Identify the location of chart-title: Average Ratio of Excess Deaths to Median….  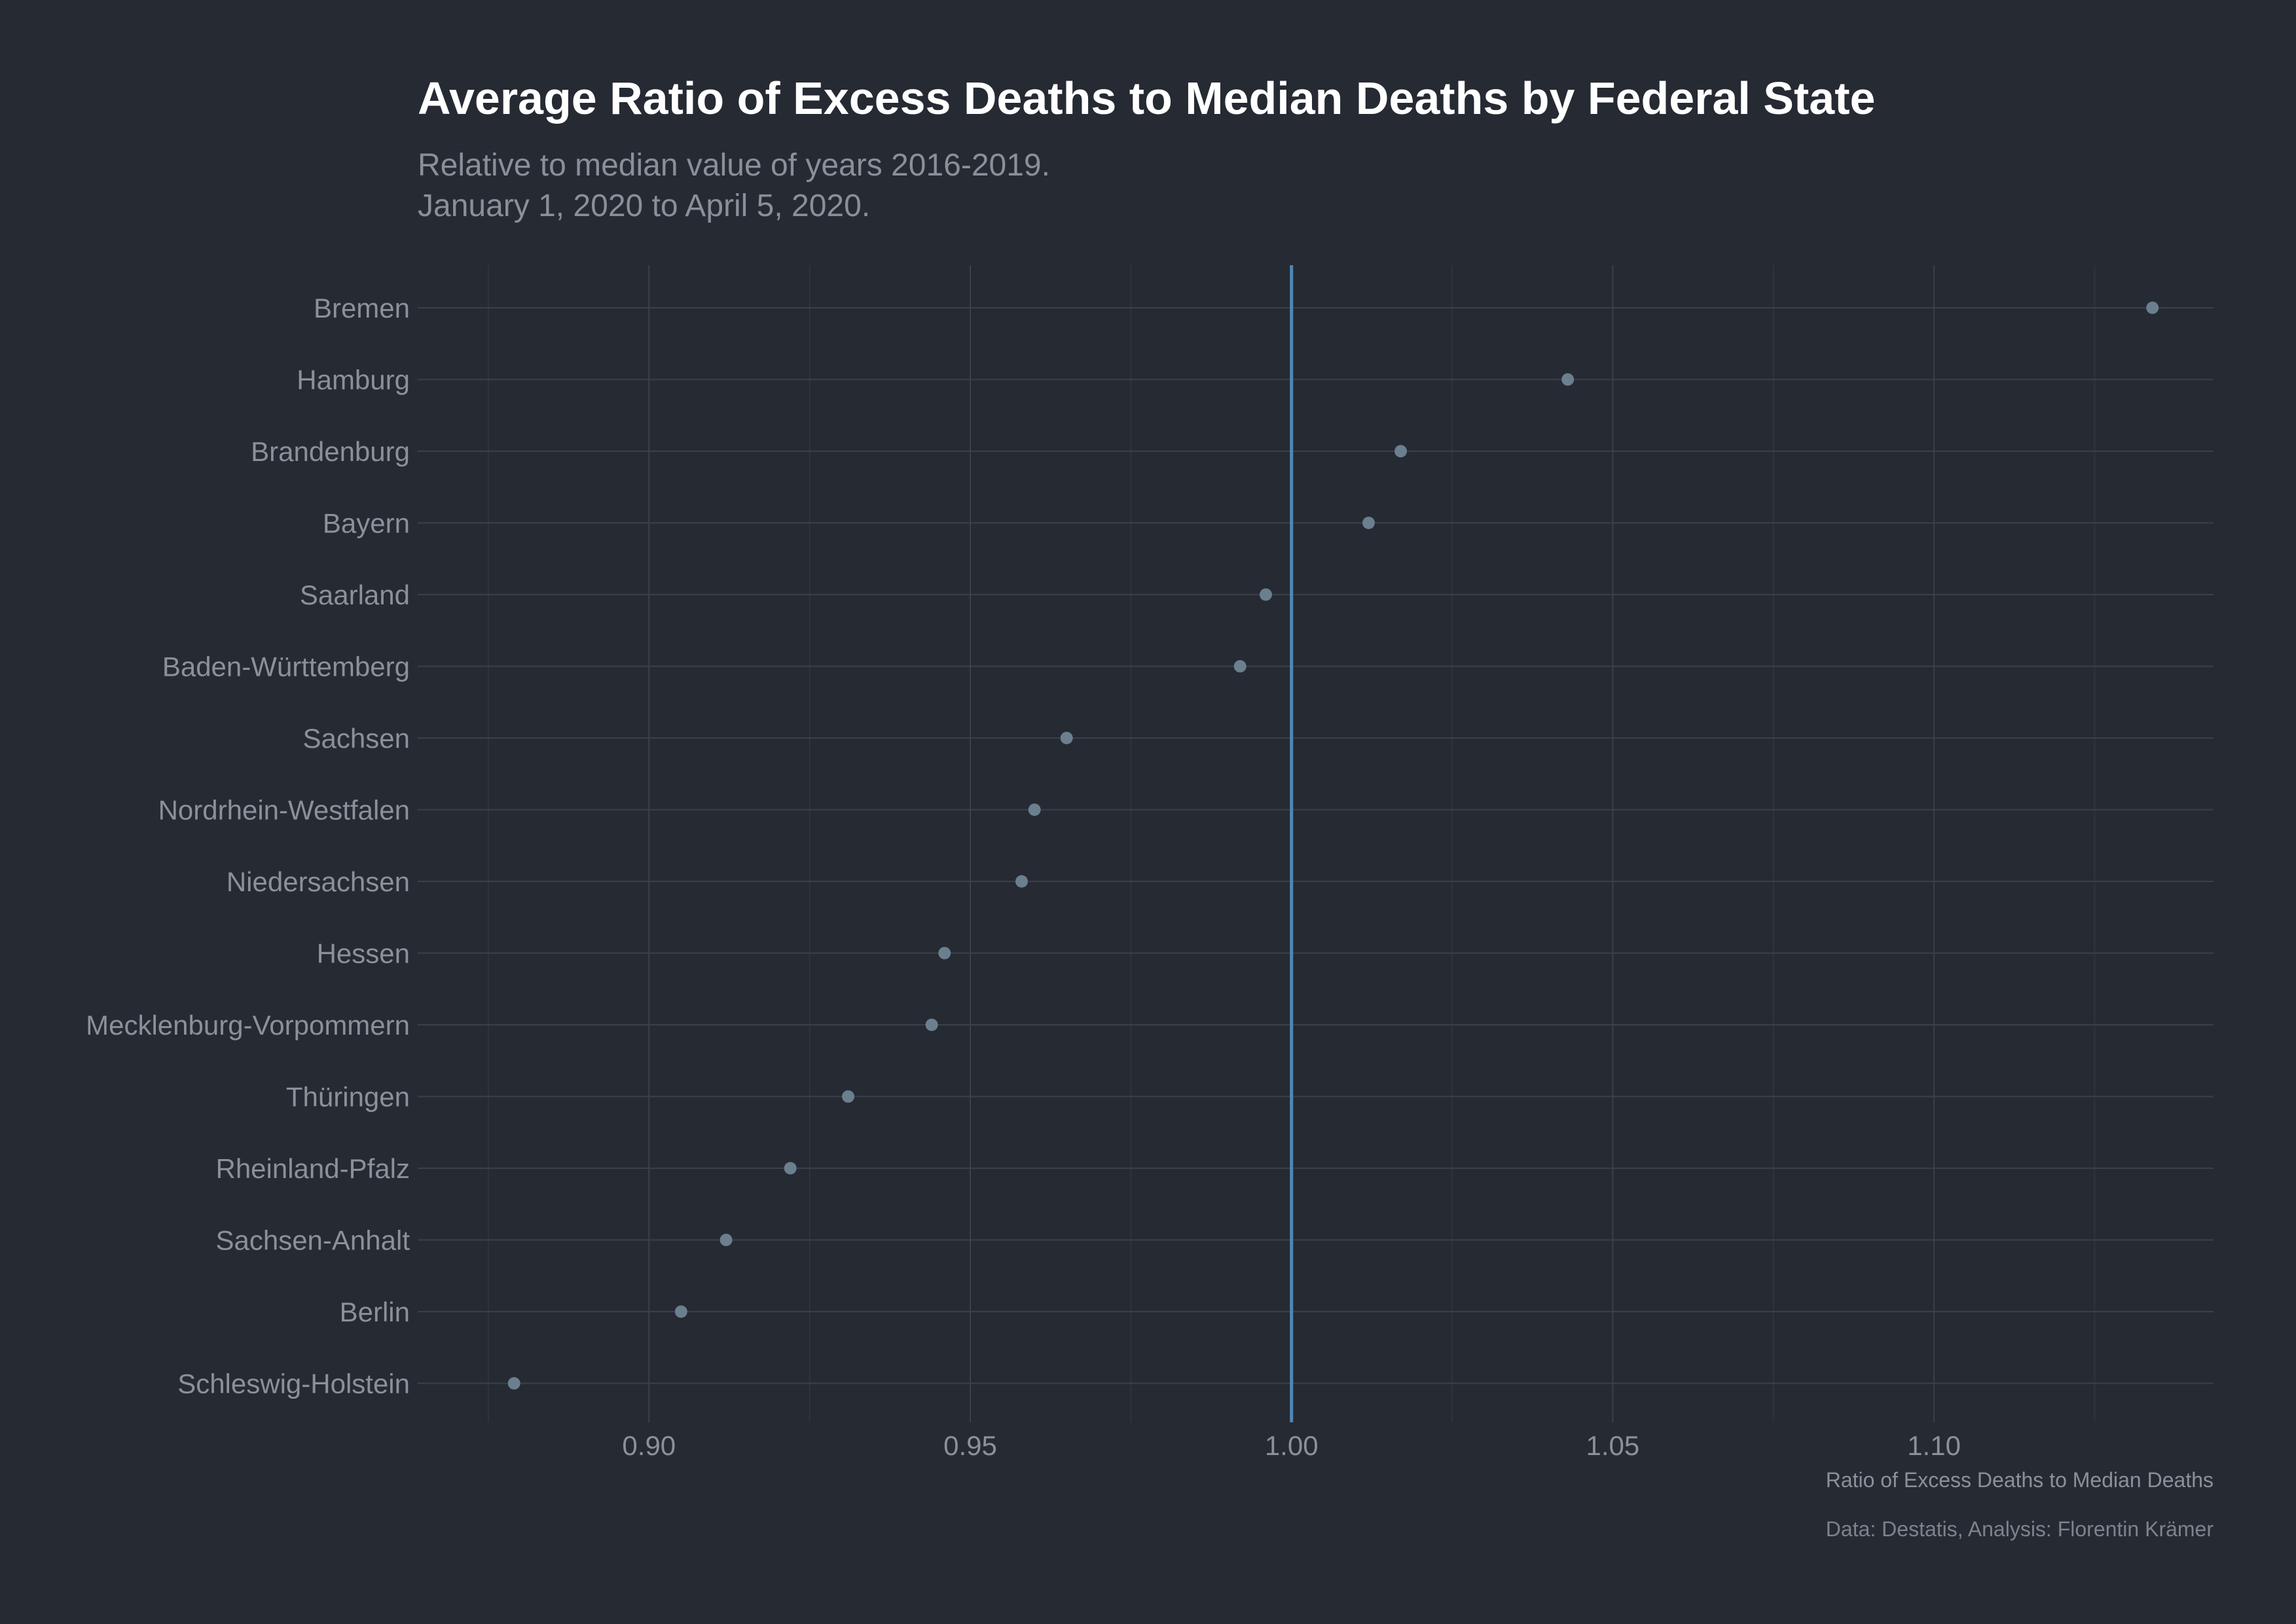
(1146, 98).